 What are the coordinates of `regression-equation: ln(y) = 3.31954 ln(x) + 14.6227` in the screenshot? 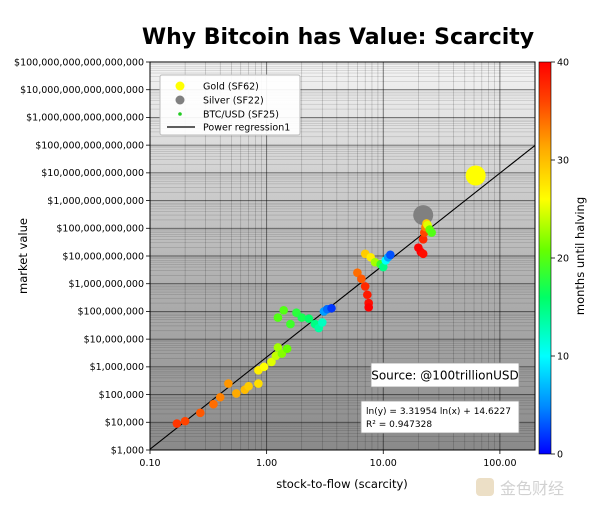 It's located at (438, 412).